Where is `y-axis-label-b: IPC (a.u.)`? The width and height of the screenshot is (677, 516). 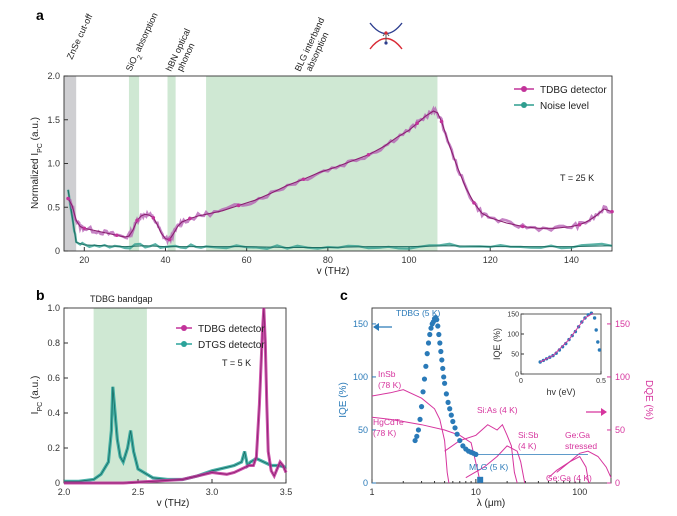
y-axis-label-b: IPC (a.u.) is located at coordinates (37, 395).